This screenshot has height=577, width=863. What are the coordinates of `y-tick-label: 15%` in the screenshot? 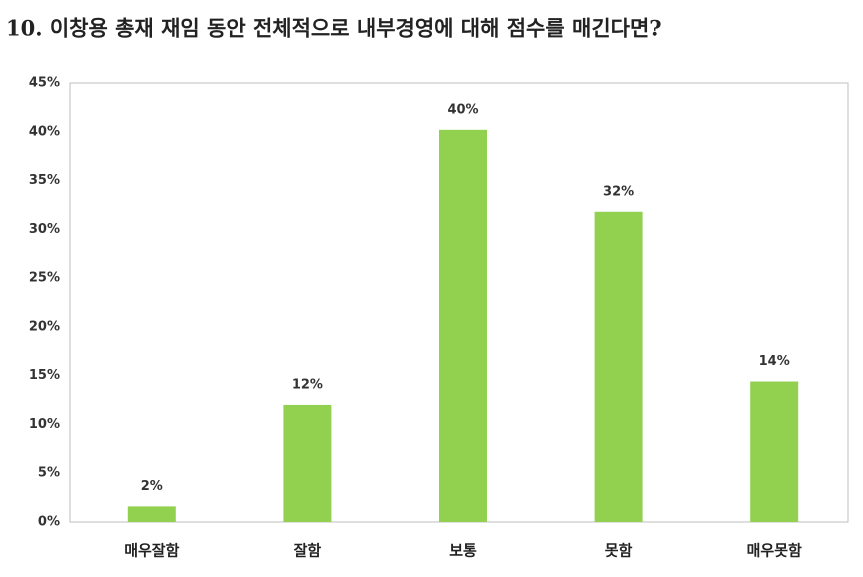 It's located at (44, 375).